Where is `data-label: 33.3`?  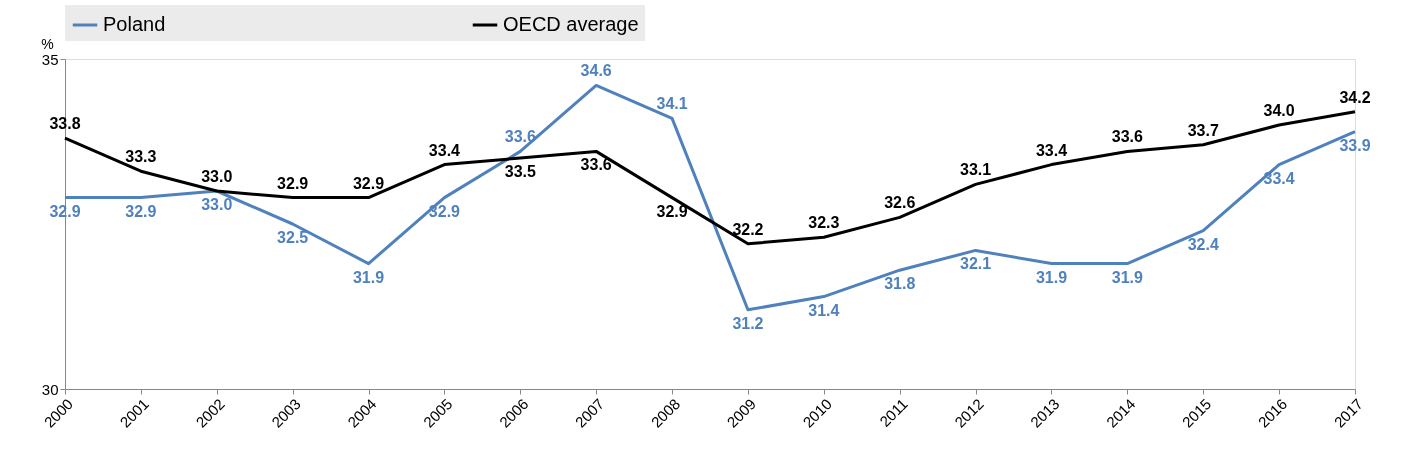 data-label: 33.3 is located at coordinates (141, 157).